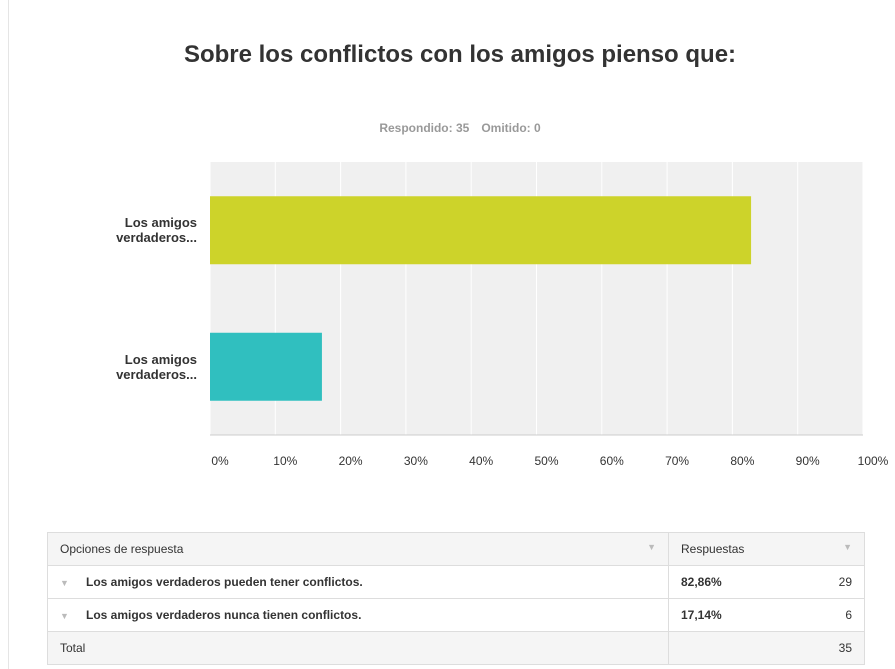  I want to click on x-tick-label: 40%, so click(481, 461).